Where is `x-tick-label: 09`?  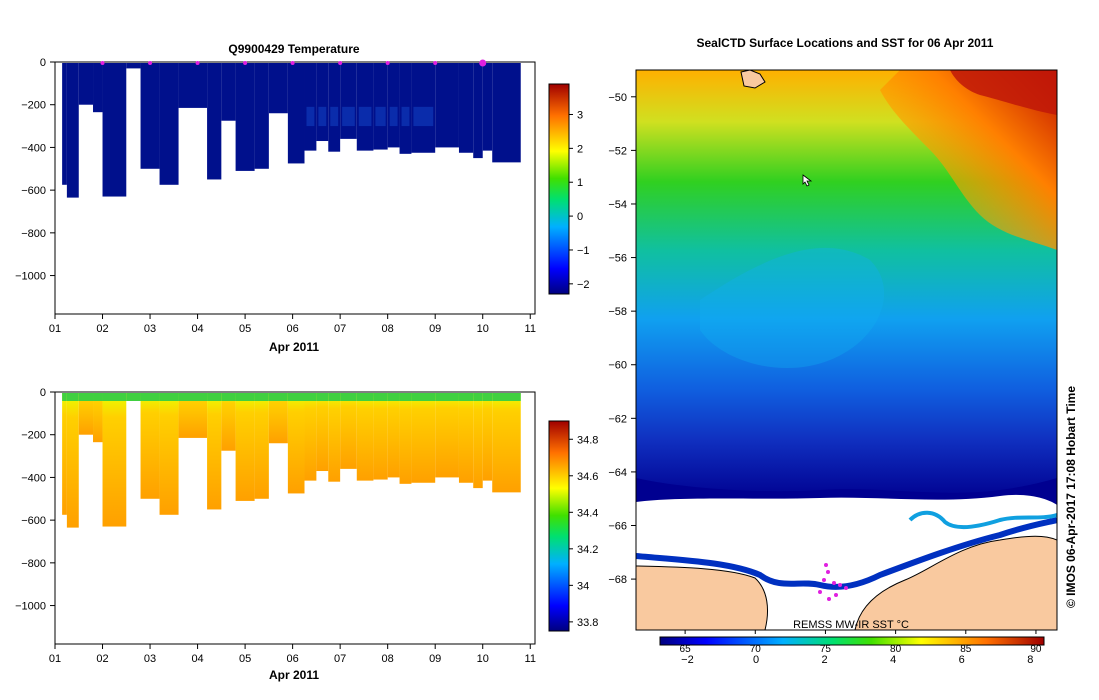
x-tick-label: 09 is located at coordinates (435, 659).